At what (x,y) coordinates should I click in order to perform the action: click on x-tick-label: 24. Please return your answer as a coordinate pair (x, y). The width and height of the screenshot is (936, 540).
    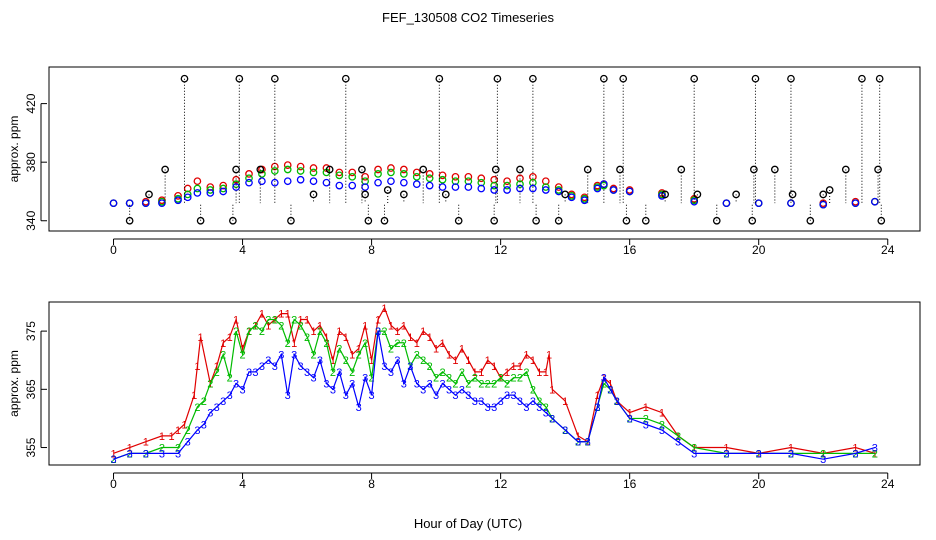
    Looking at the image, I should click on (888, 484).